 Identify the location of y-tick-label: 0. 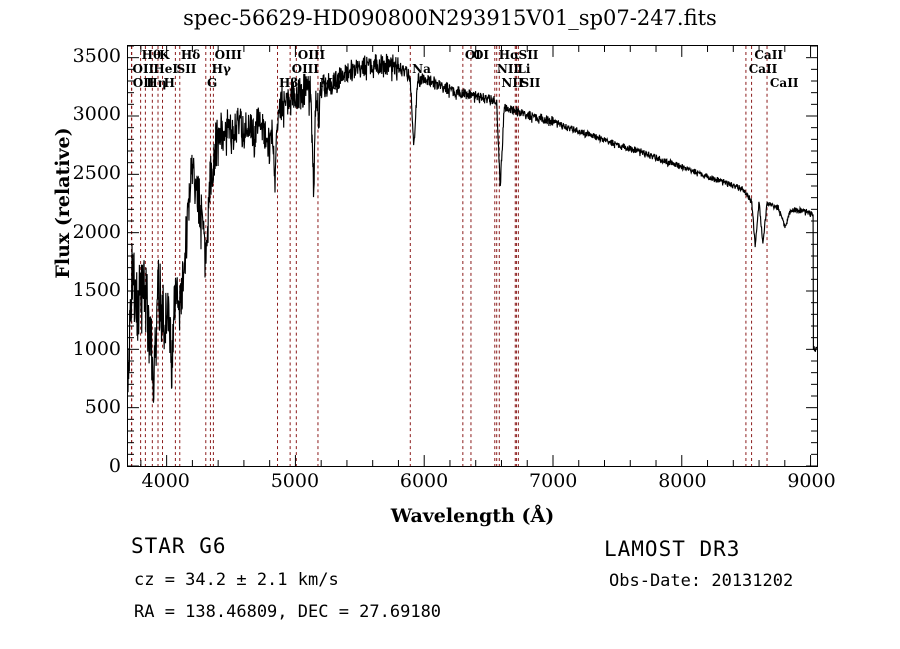
(114, 466).